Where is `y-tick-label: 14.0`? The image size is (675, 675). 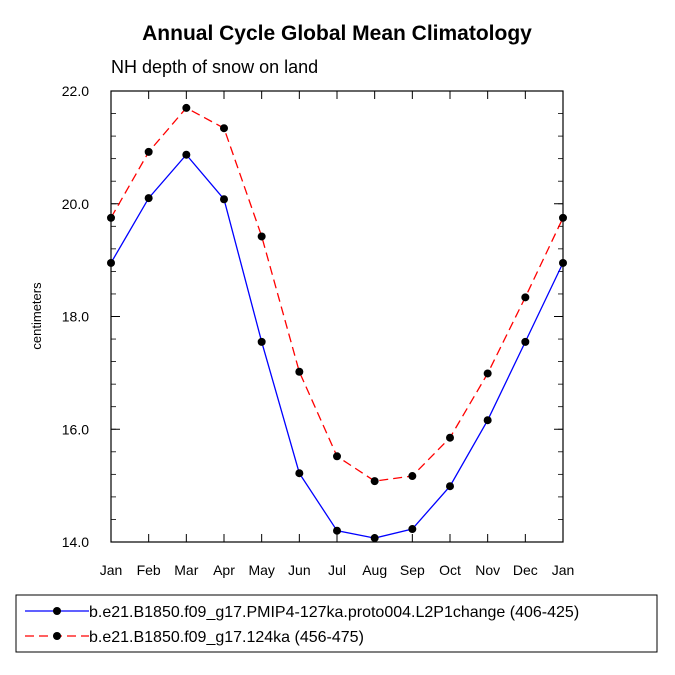 y-tick-label: 14.0 is located at coordinates (75, 542).